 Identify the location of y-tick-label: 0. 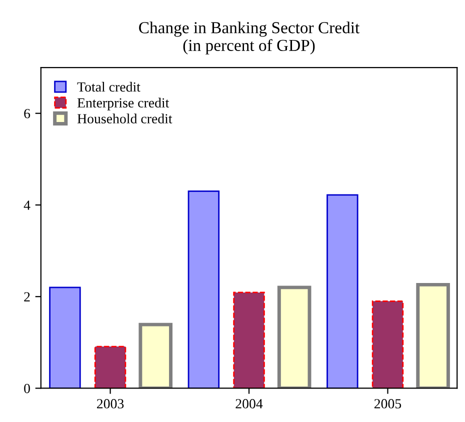
(27, 389).